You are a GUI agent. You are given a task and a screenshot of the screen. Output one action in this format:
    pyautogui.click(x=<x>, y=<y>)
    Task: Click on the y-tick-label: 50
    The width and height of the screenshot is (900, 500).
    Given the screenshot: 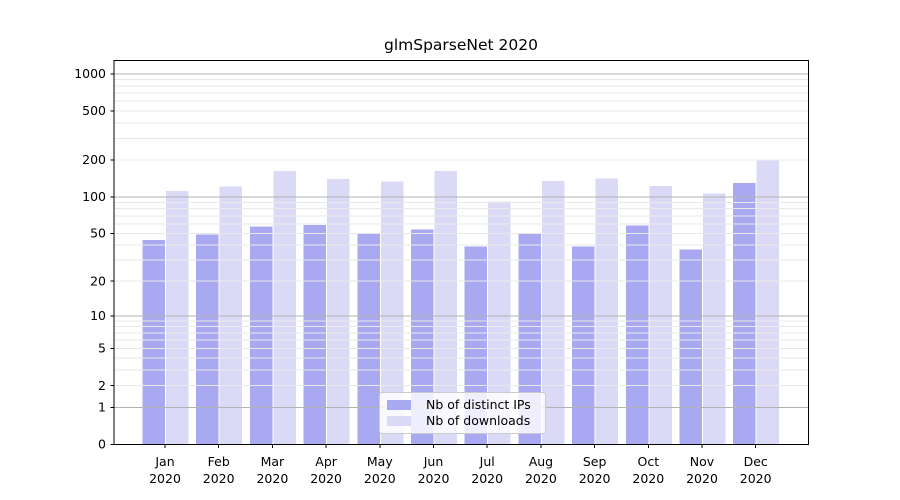 What is the action you would take?
    pyautogui.click(x=98, y=233)
    